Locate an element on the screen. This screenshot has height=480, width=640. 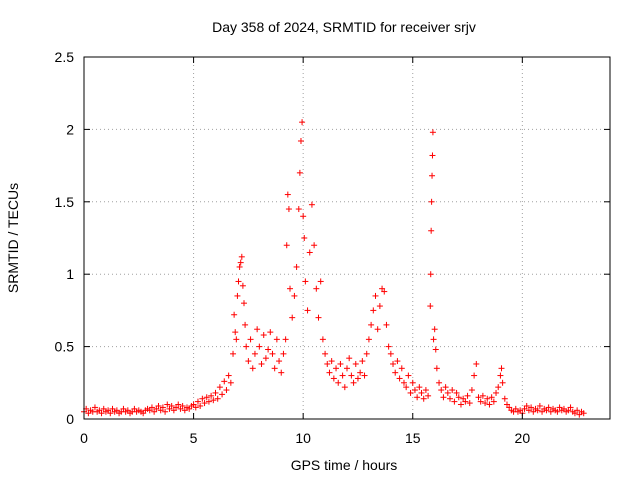
y-tick-label: 2 is located at coordinates (70, 129).